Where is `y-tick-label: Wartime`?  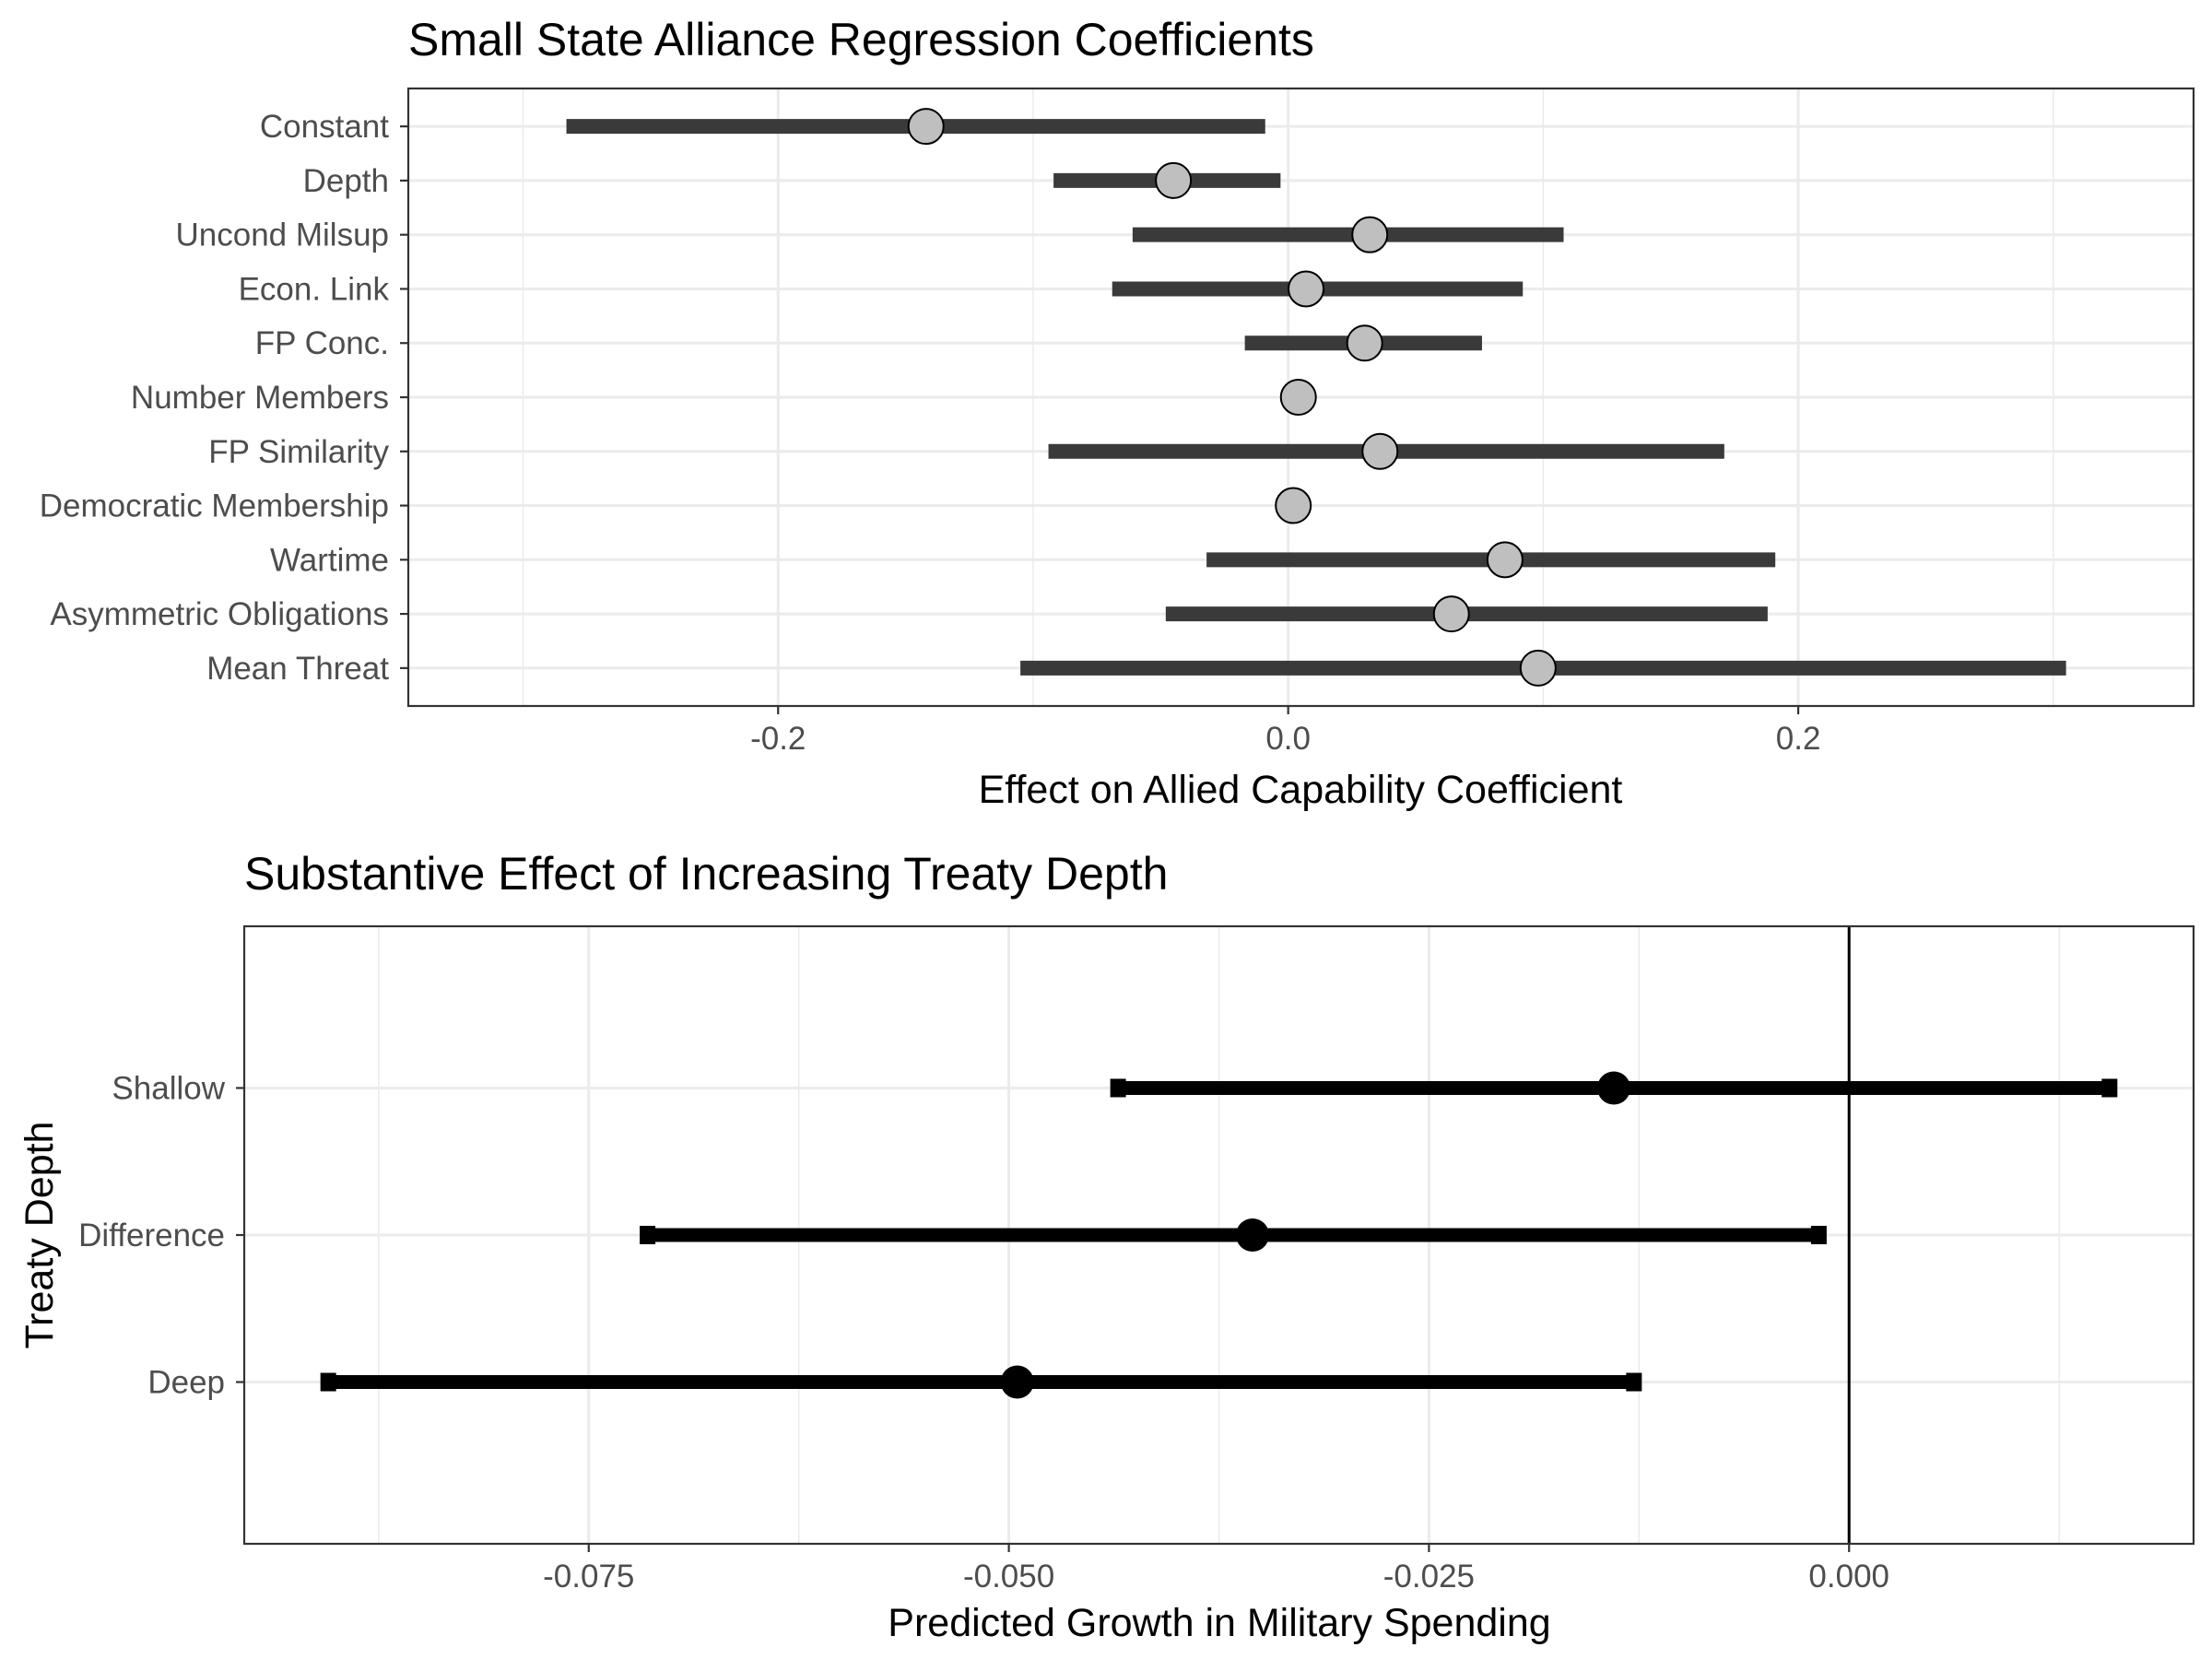
y-tick-label: Wartime is located at coordinates (329, 560).